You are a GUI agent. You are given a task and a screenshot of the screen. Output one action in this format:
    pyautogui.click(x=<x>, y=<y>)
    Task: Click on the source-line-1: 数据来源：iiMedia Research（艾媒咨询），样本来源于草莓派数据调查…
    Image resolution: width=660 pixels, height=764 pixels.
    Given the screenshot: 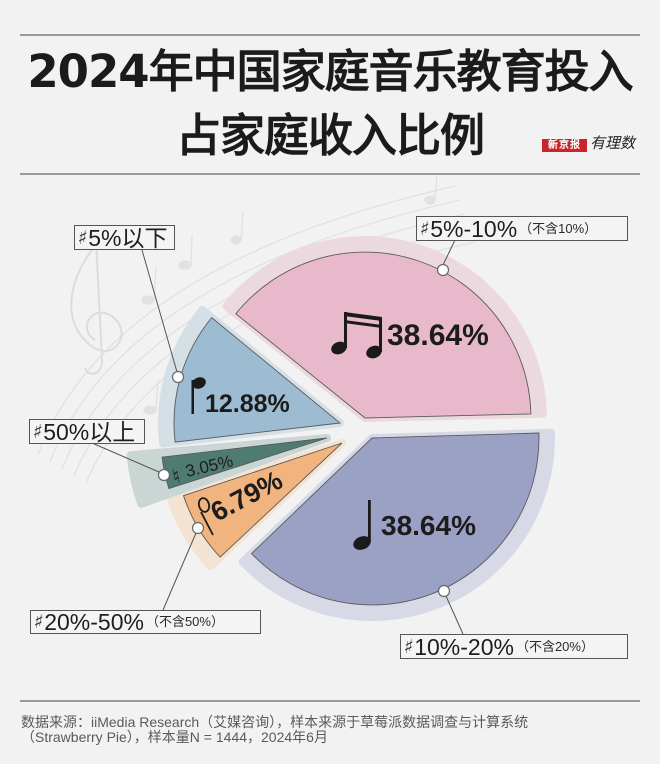 What is the action you would take?
    pyautogui.click(x=275, y=722)
    